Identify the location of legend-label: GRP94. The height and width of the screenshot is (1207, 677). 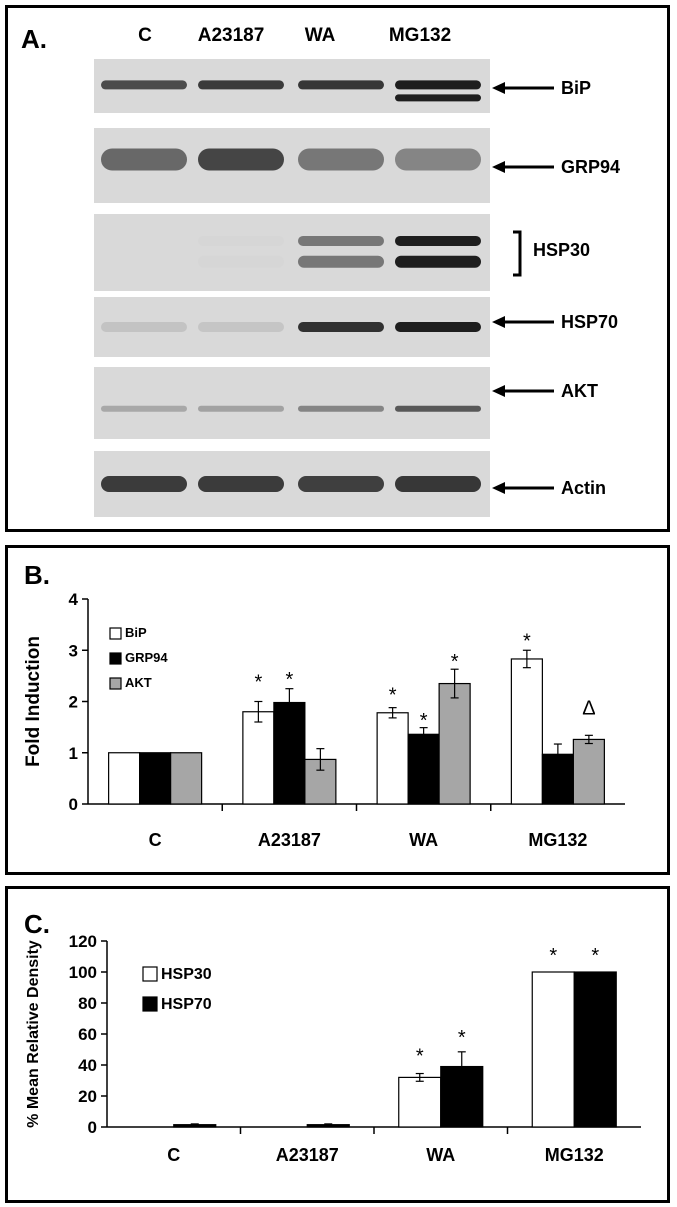
(146, 657).